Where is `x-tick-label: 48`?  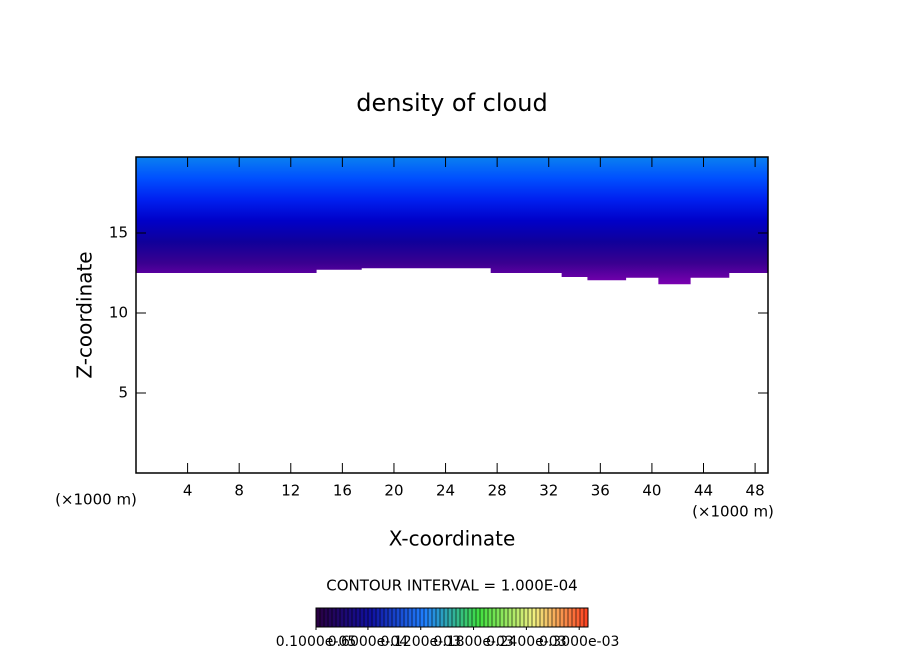
x-tick-label: 48 is located at coordinates (755, 491).